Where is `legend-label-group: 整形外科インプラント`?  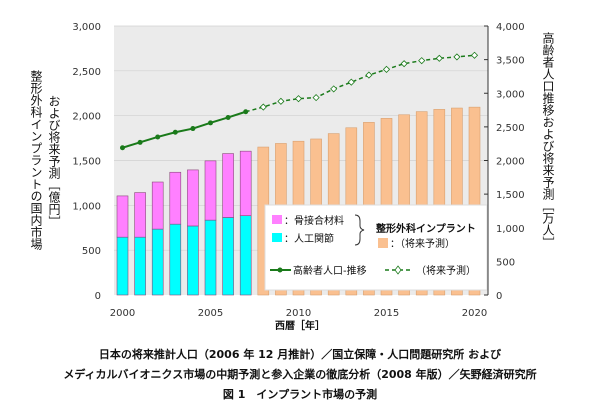 legend-label-group: 整形外科インプラント is located at coordinates (425, 228).